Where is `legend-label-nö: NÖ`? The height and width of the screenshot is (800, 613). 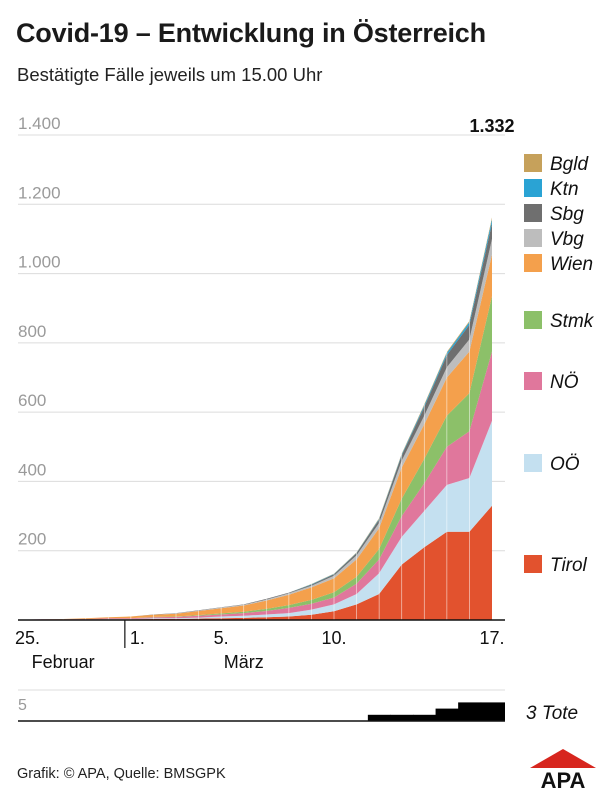 legend-label-nö: NÖ is located at coordinates (564, 382).